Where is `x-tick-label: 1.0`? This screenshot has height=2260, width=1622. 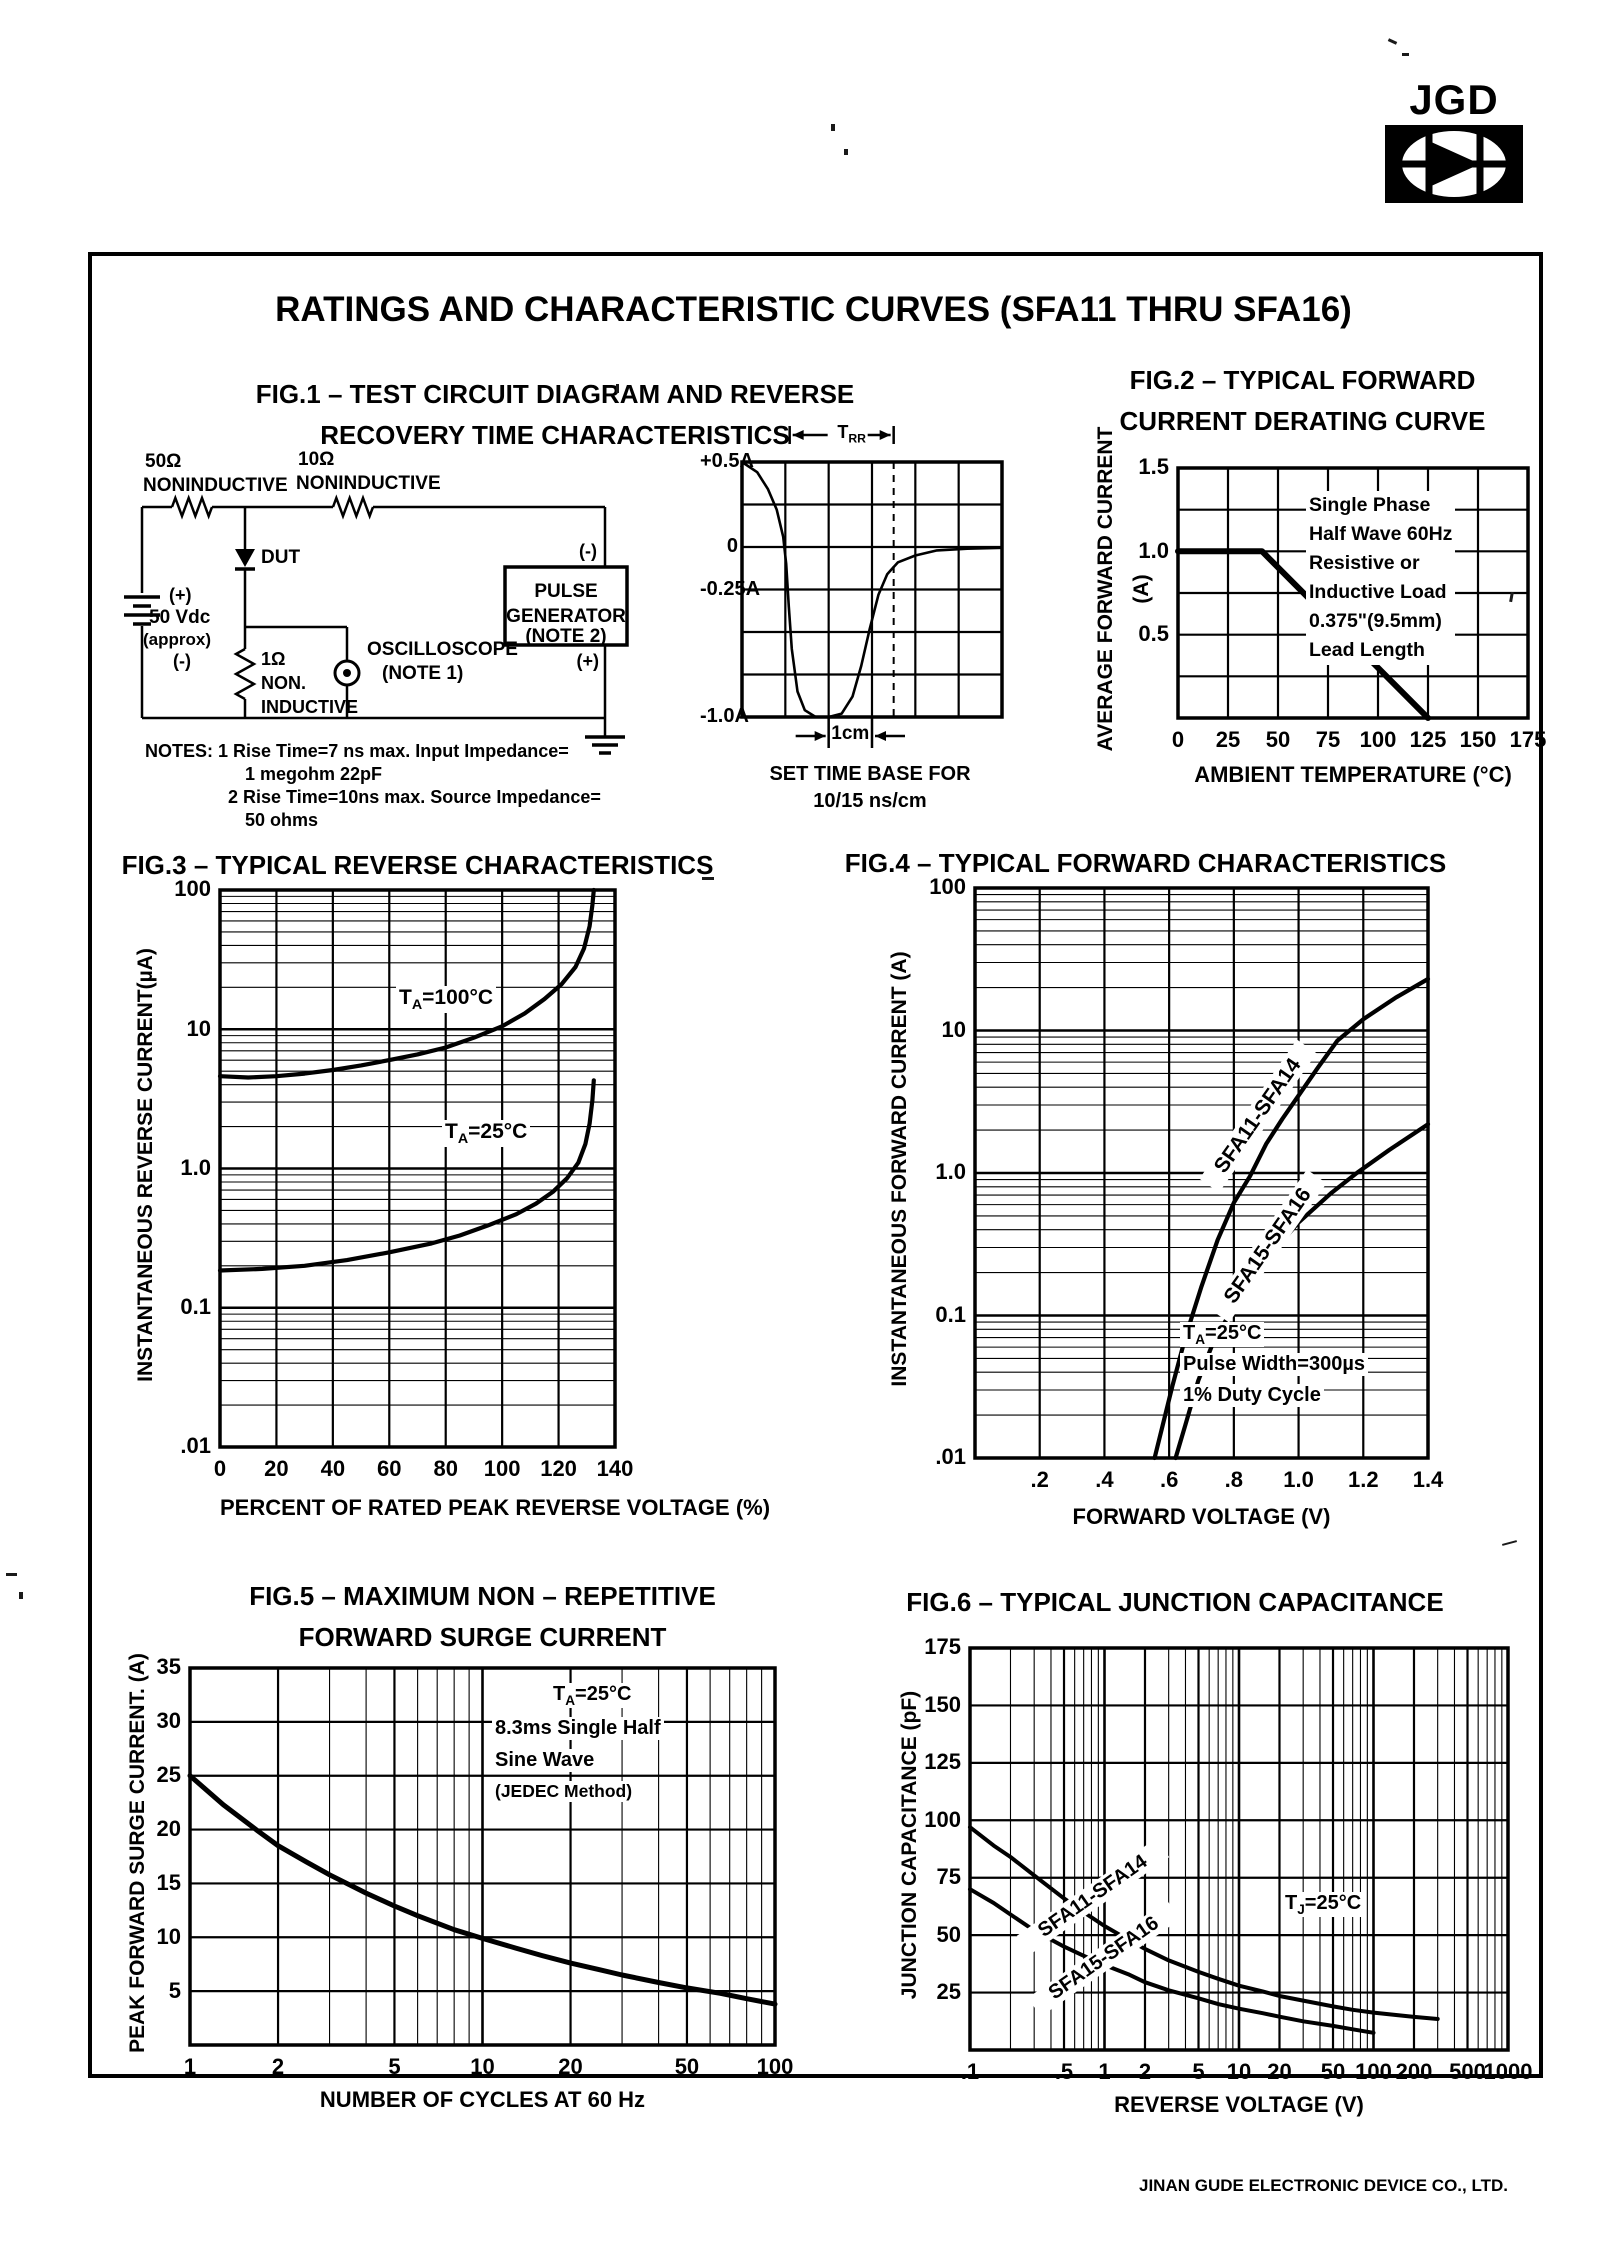
x-tick-label: 1.0 is located at coordinates (1298, 1479).